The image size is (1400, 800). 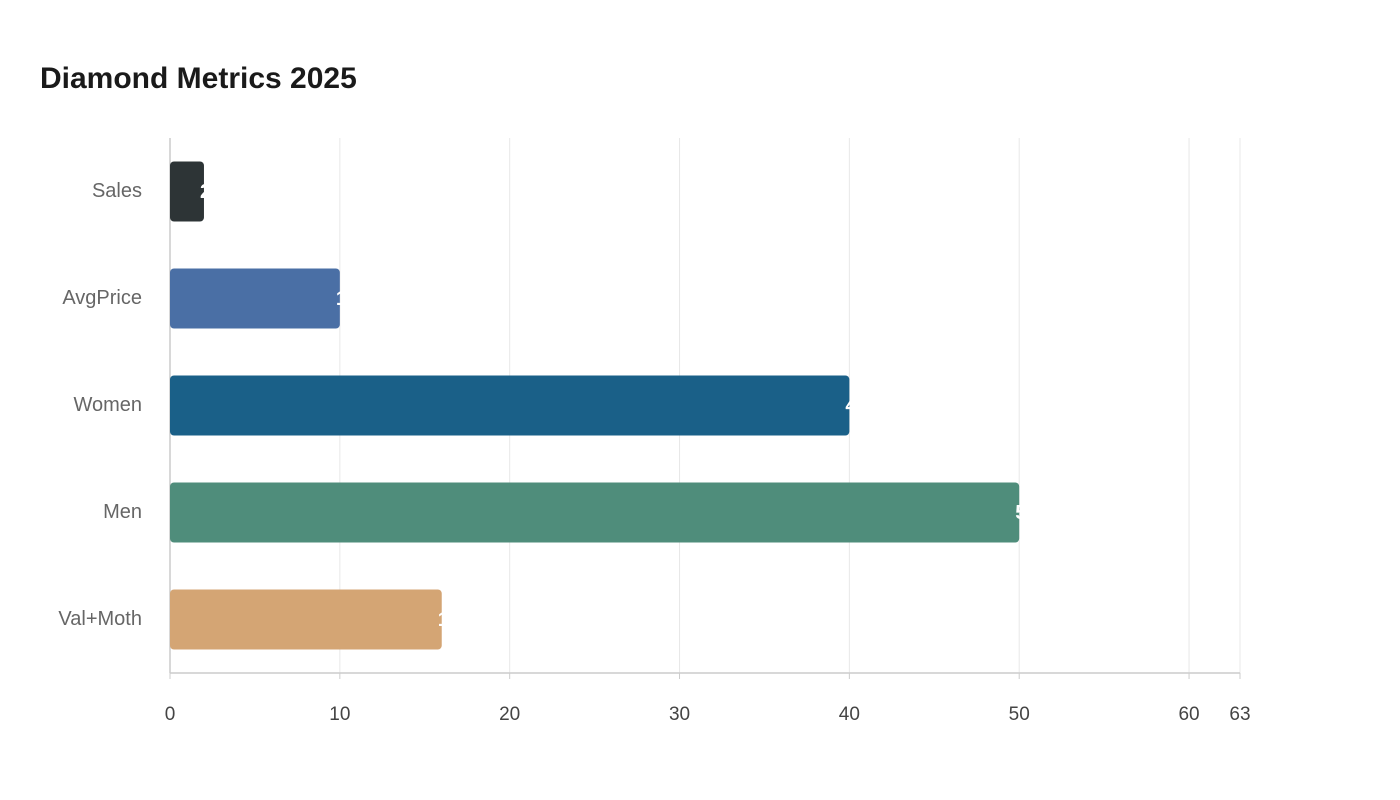 What do you see at coordinates (107, 405) in the screenshot?
I see `y-tick-label: Women` at bounding box center [107, 405].